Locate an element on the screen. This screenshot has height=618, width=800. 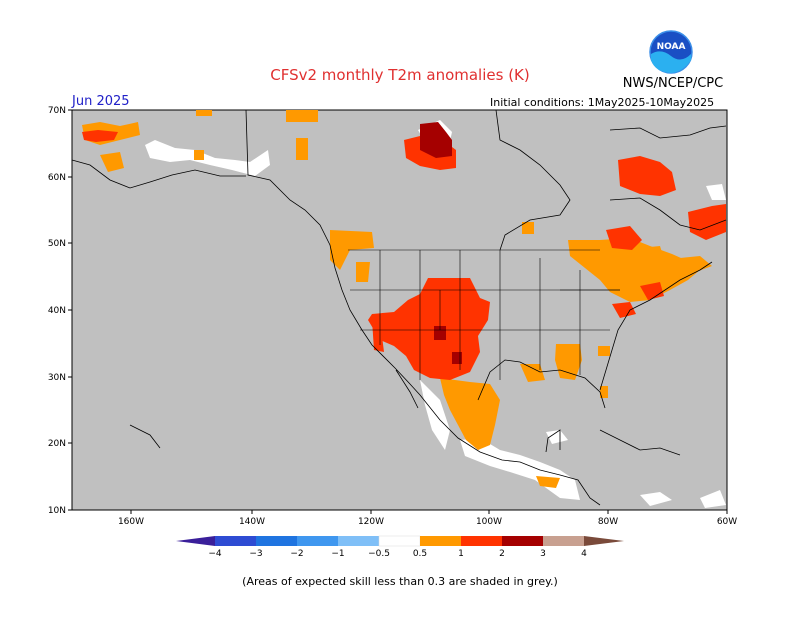
lat-ticks is located at coordinates (70, 310).